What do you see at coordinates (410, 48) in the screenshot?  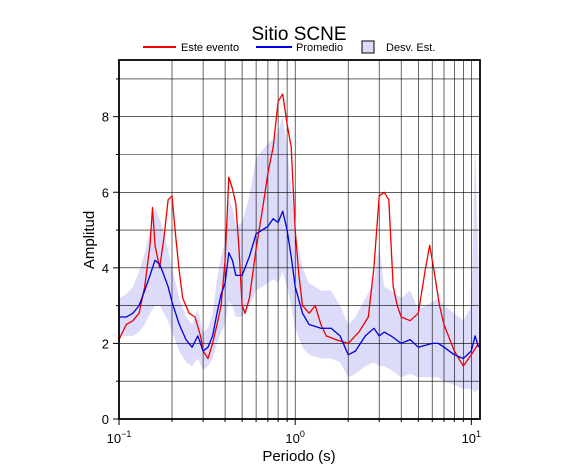 I see `legend-label-desv-est: Desv. Est.` at bounding box center [410, 48].